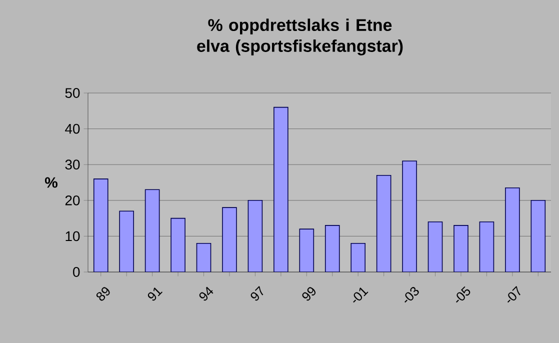  Describe the element at coordinates (309, 294) in the screenshot. I see `x-tick-label: 99` at that location.